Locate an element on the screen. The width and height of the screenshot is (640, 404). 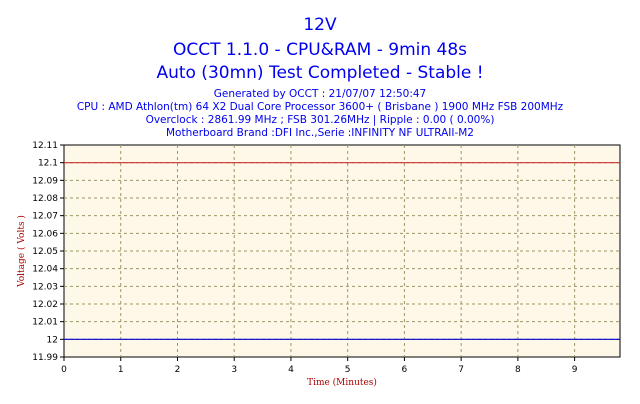
y-tick-label: 12 is located at coordinates (52, 340).